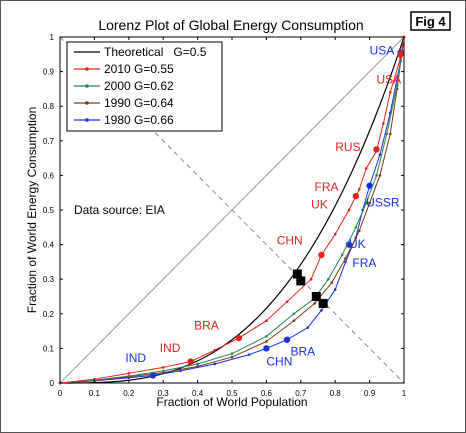 The image size is (466, 433). I want to click on x-axis-title: Fraction of World Population, so click(231, 402).